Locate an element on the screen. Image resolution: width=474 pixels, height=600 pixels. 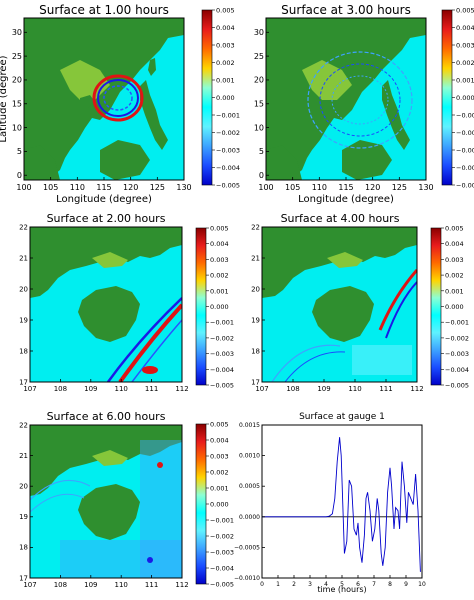
colorbar-tick-label: 0.000 is located at coordinates (219, 307).